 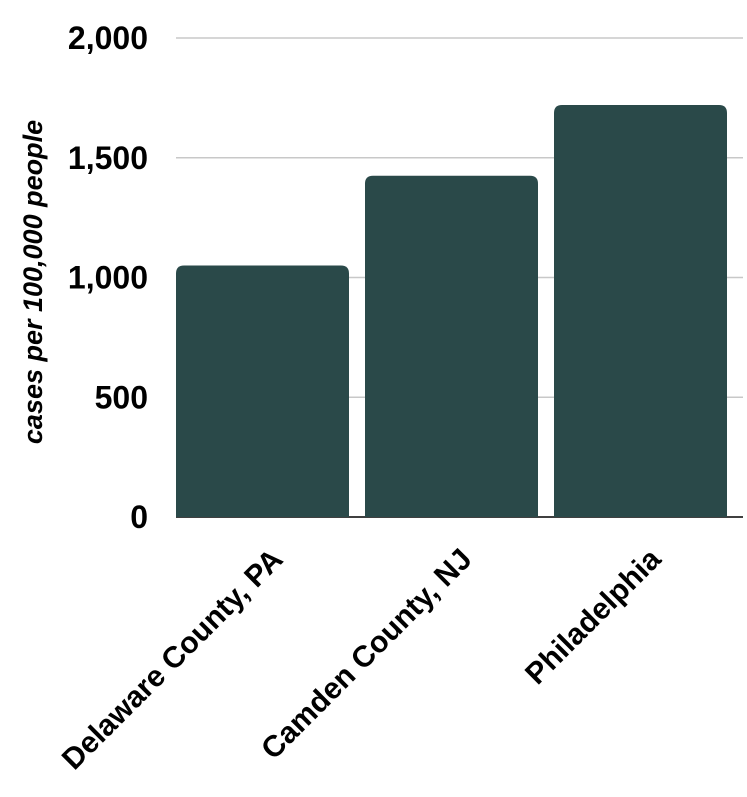 I want to click on y-tick-label: 2,000, so click(x=108, y=38).